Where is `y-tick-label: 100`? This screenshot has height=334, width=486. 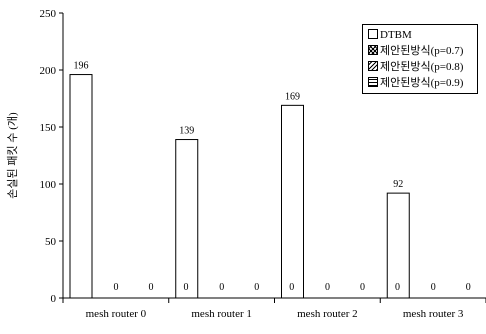 y-tick-label: 100 is located at coordinates (48, 185).